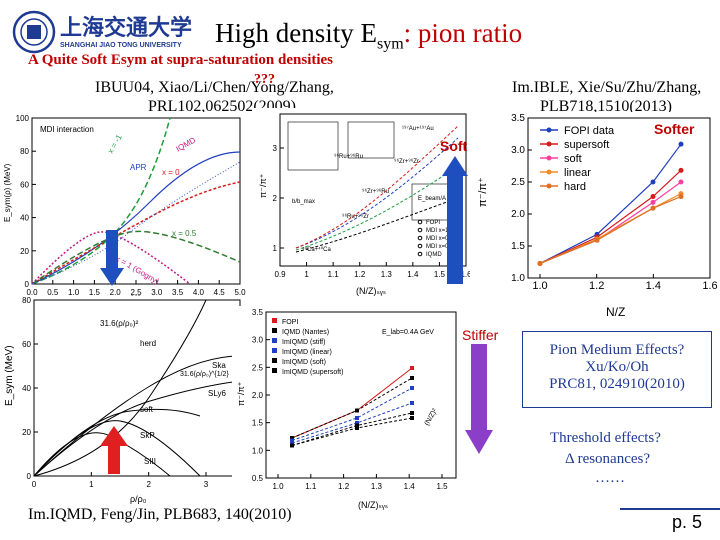 The width and height of the screenshot is (720, 540). Describe the element at coordinates (29, 476) in the screenshot. I see `y-tick-label: 0` at that location.